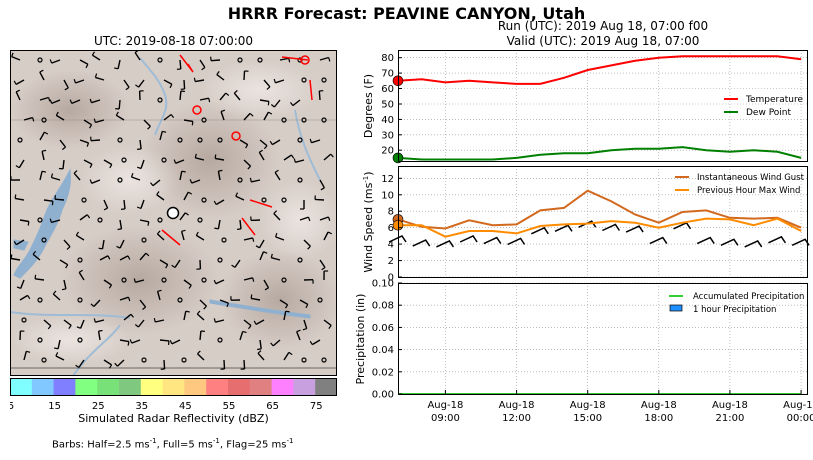 The image size is (813, 460). I want to click on x-tick-time: 12:00, so click(516, 418).